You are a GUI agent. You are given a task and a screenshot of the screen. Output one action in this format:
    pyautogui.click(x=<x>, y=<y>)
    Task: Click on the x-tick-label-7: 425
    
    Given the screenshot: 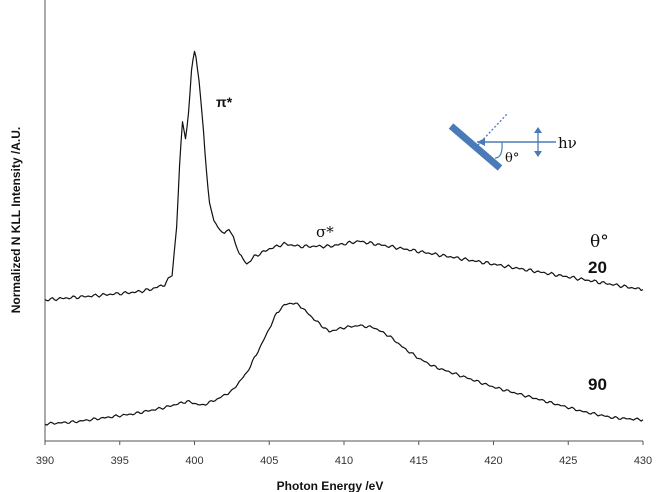 What is the action you would take?
    pyautogui.click(x=568, y=461)
    